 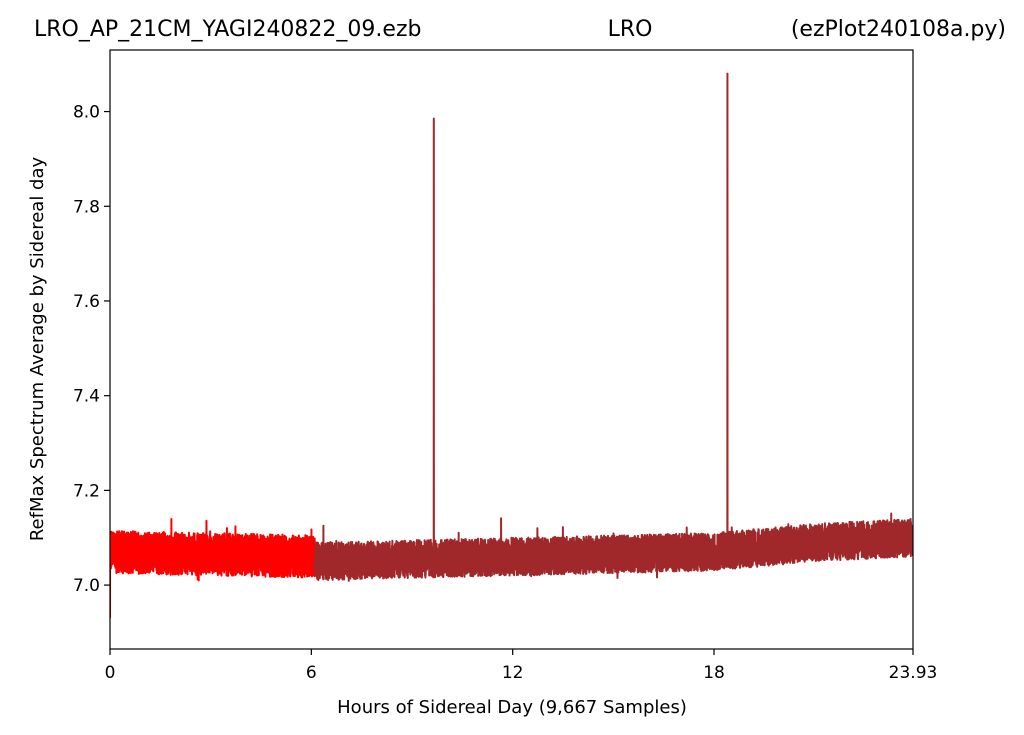 I want to click on y-tick-label: 7.6, so click(x=86, y=302).